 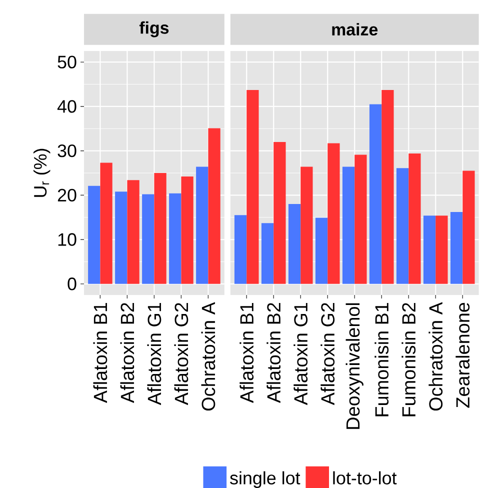 What do you see at coordinates (463, 355) in the screenshot?
I see `x-tick-label: Zearalenone` at bounding box center [463, 355].